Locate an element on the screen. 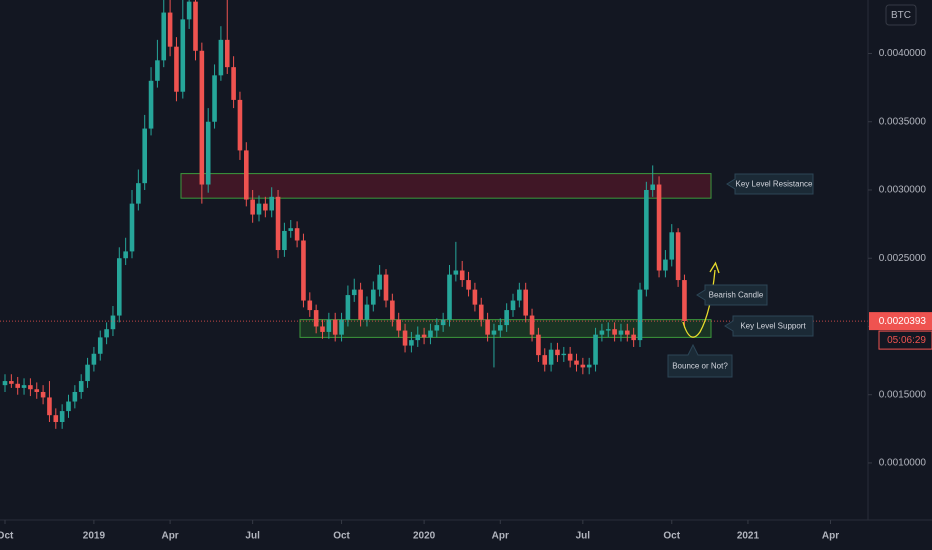 This screenshot has width=932, height=550. y-tick-label: 0.0035000 is located at coordinates (903, 121).